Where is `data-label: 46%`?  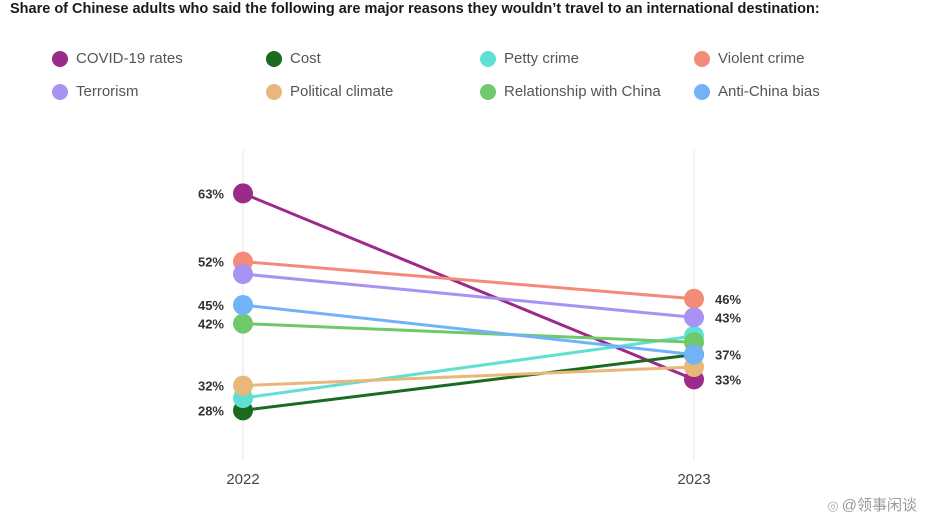 data-label: 46% is located at coordinates (728, 299).